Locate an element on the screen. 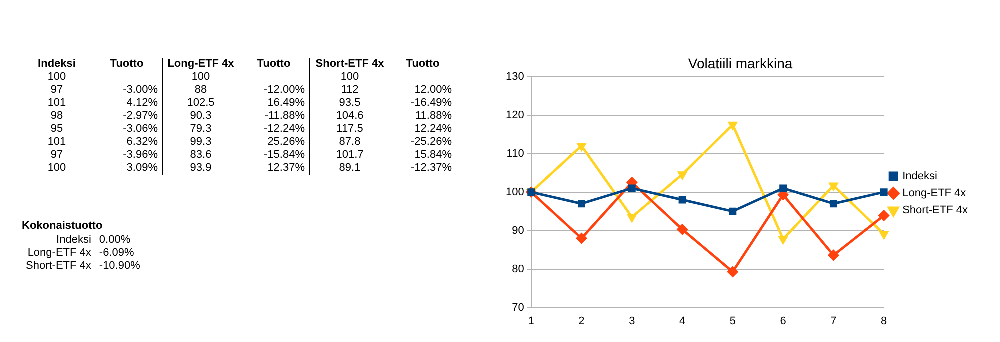 The width and height of the screenshot is (1000, 342). text: 25.26% is located at coordinates (286, 142).